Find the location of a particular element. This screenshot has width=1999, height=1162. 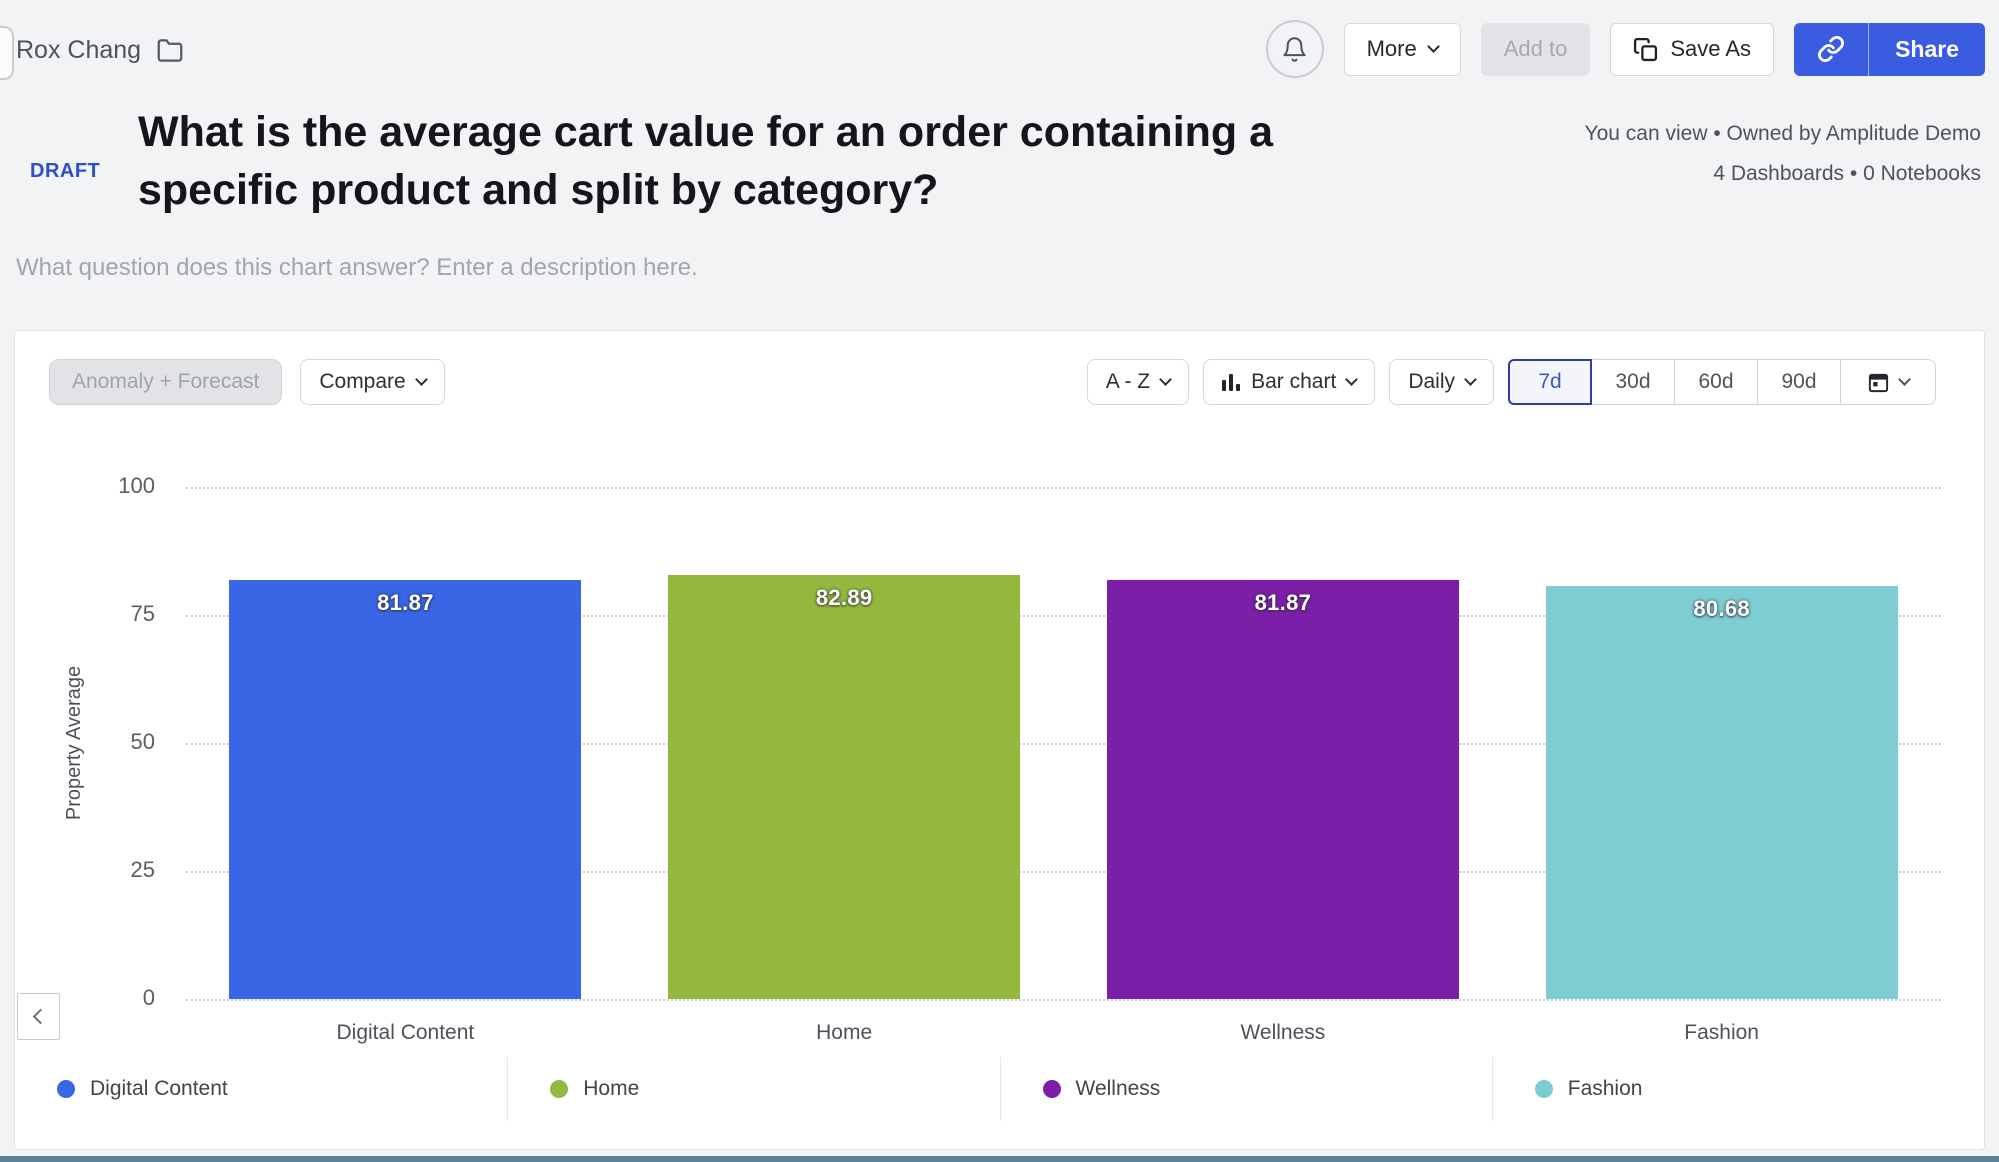

range-90d-button: 90d is located at coordinates (1799, 382).